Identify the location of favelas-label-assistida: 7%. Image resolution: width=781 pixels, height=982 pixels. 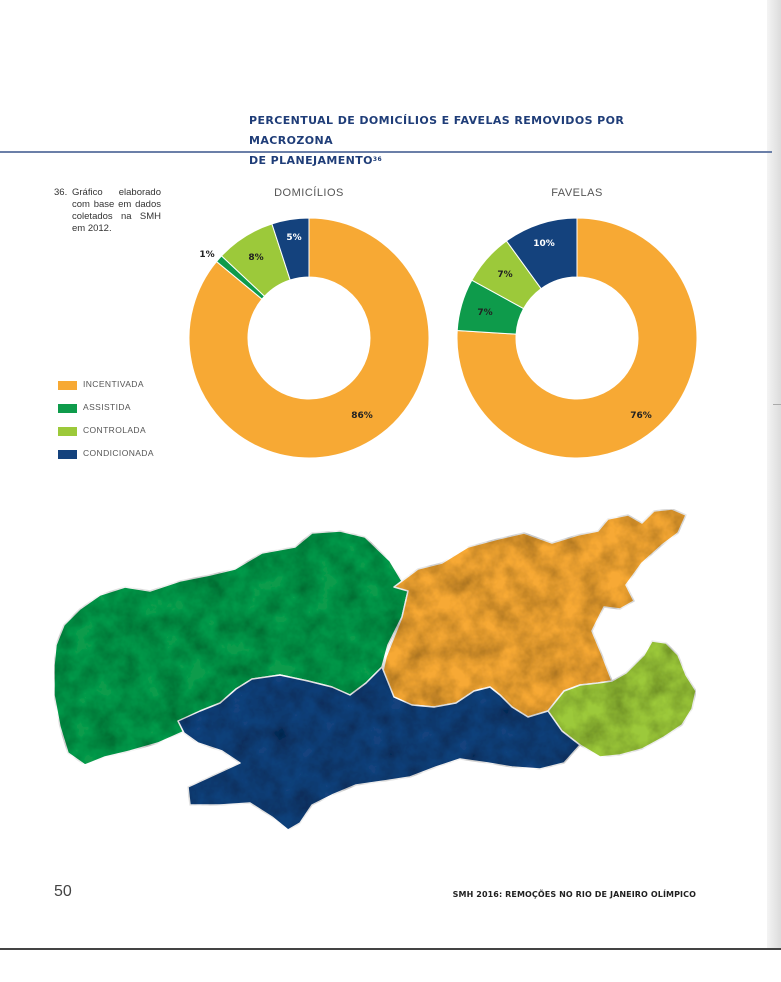
(484, 313).